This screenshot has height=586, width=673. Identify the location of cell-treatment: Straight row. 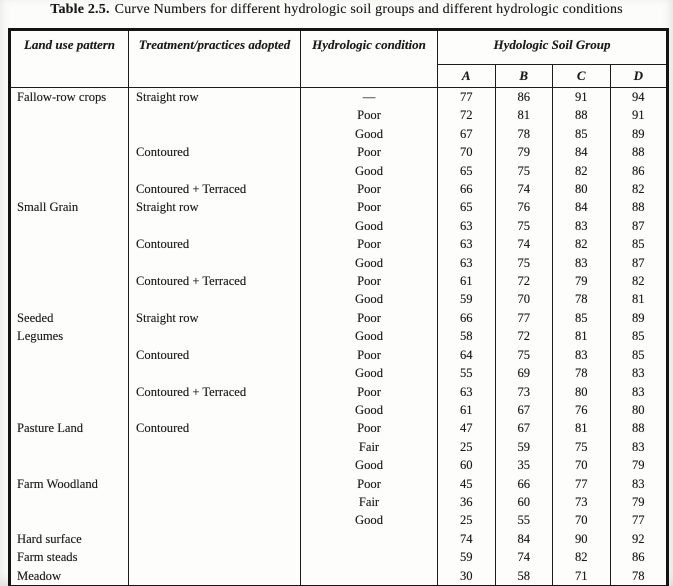
(214, 207).